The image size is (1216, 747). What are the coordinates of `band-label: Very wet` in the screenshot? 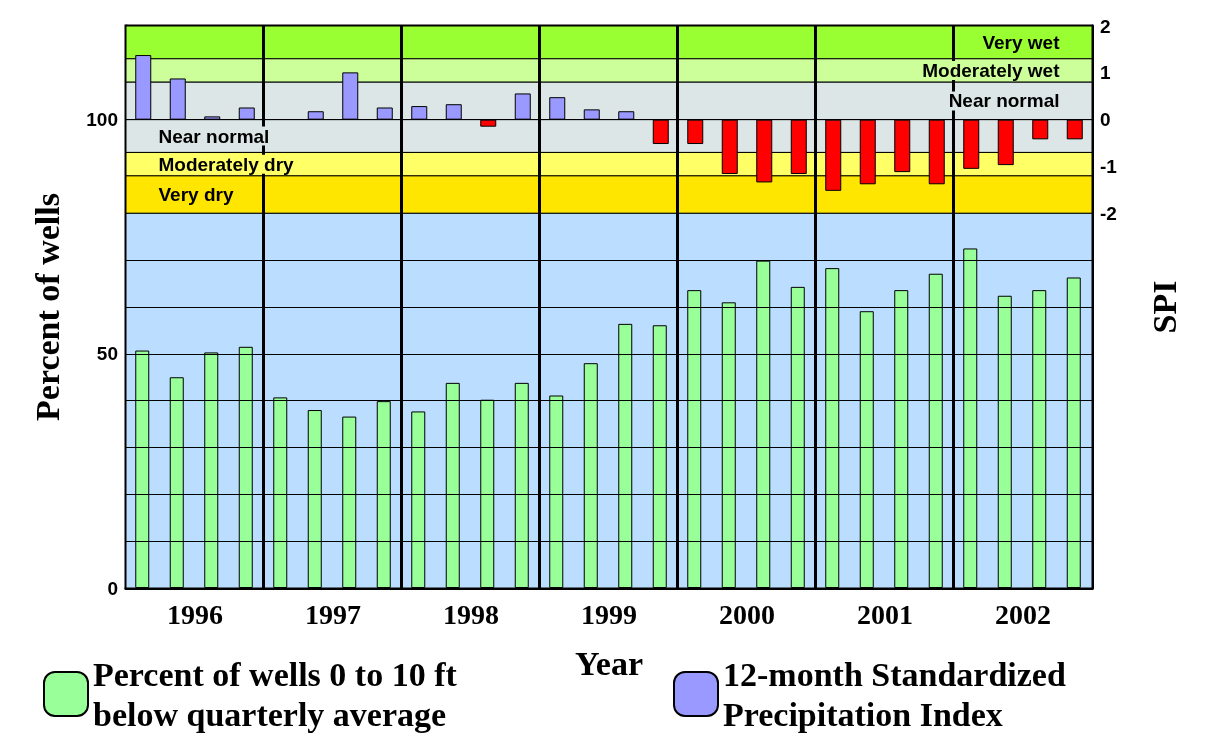 It's located at (1021, 42).